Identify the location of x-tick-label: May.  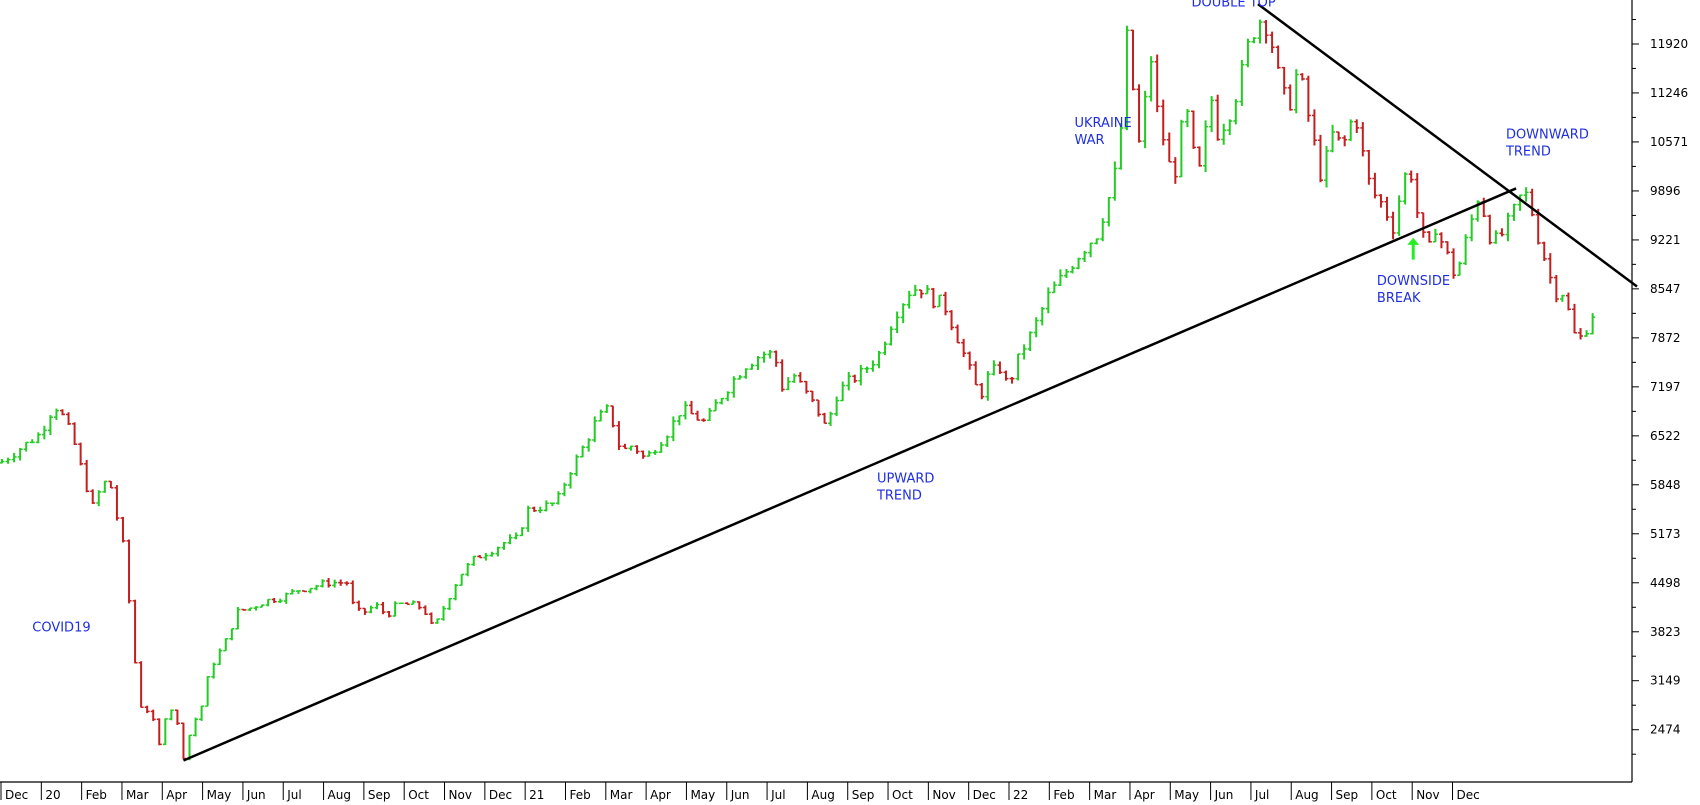
(1186, 795).